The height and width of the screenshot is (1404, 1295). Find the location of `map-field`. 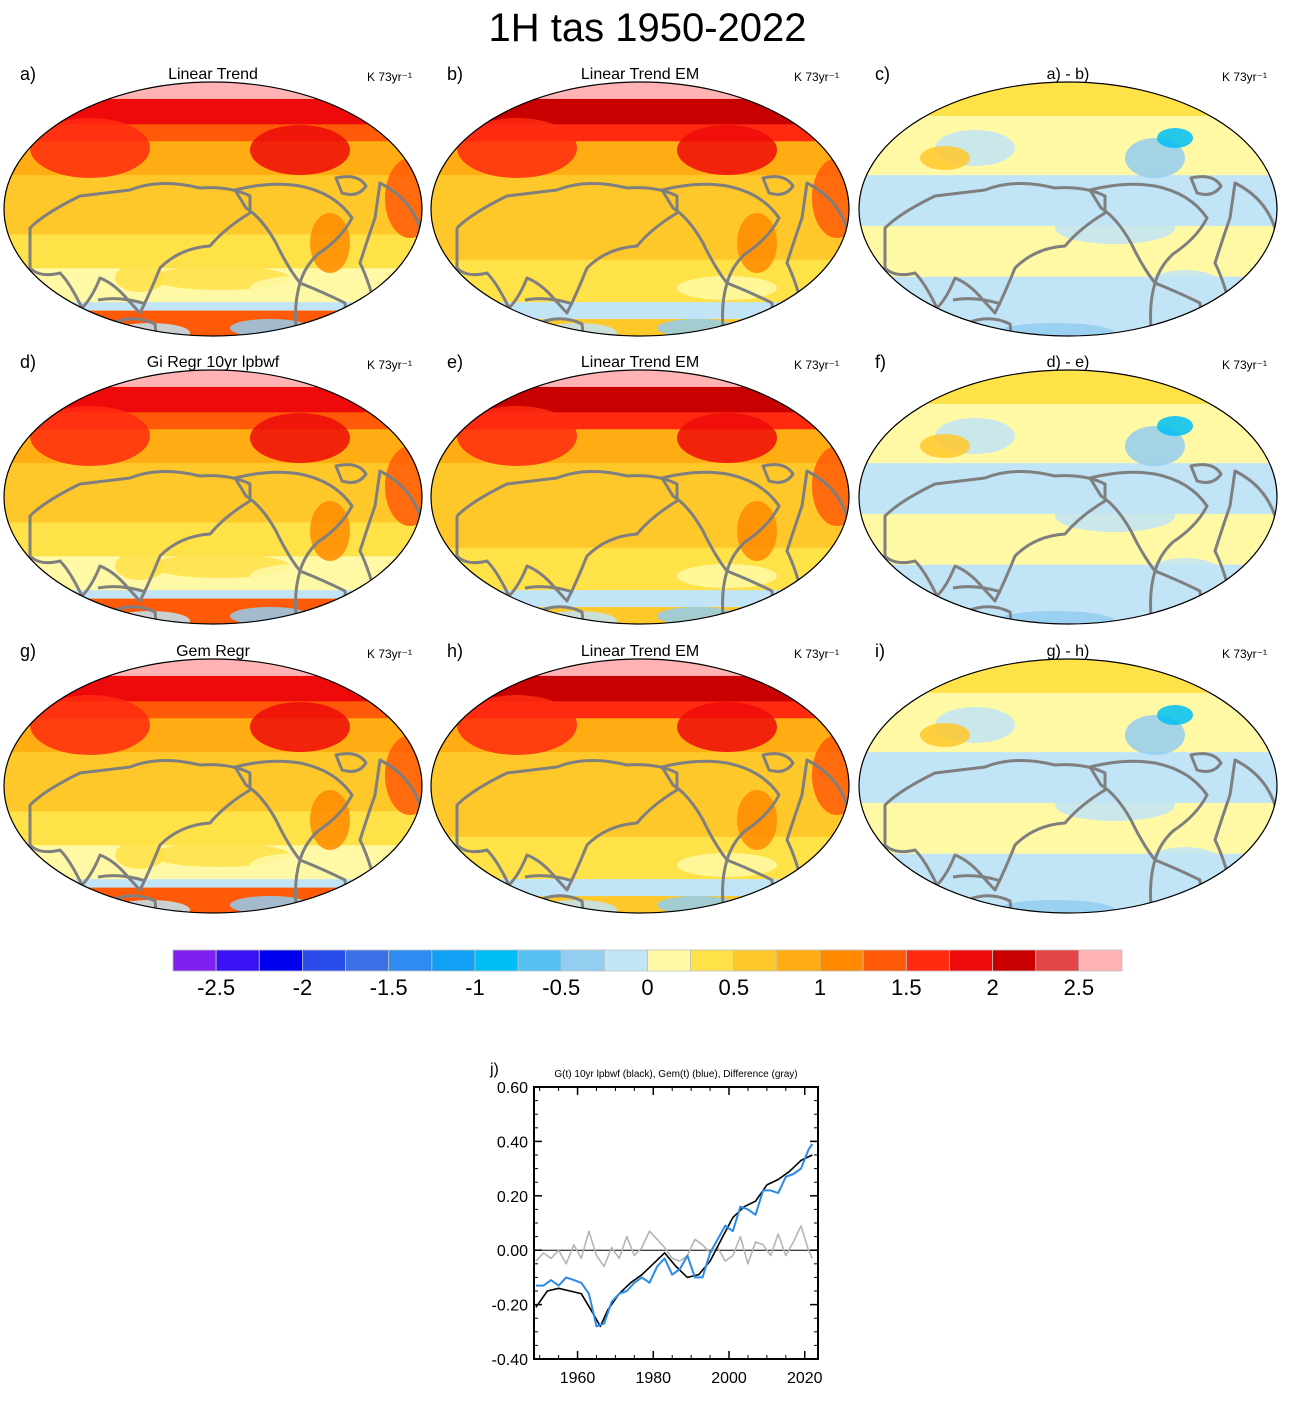

map-field is located at coordinates (213, 497).